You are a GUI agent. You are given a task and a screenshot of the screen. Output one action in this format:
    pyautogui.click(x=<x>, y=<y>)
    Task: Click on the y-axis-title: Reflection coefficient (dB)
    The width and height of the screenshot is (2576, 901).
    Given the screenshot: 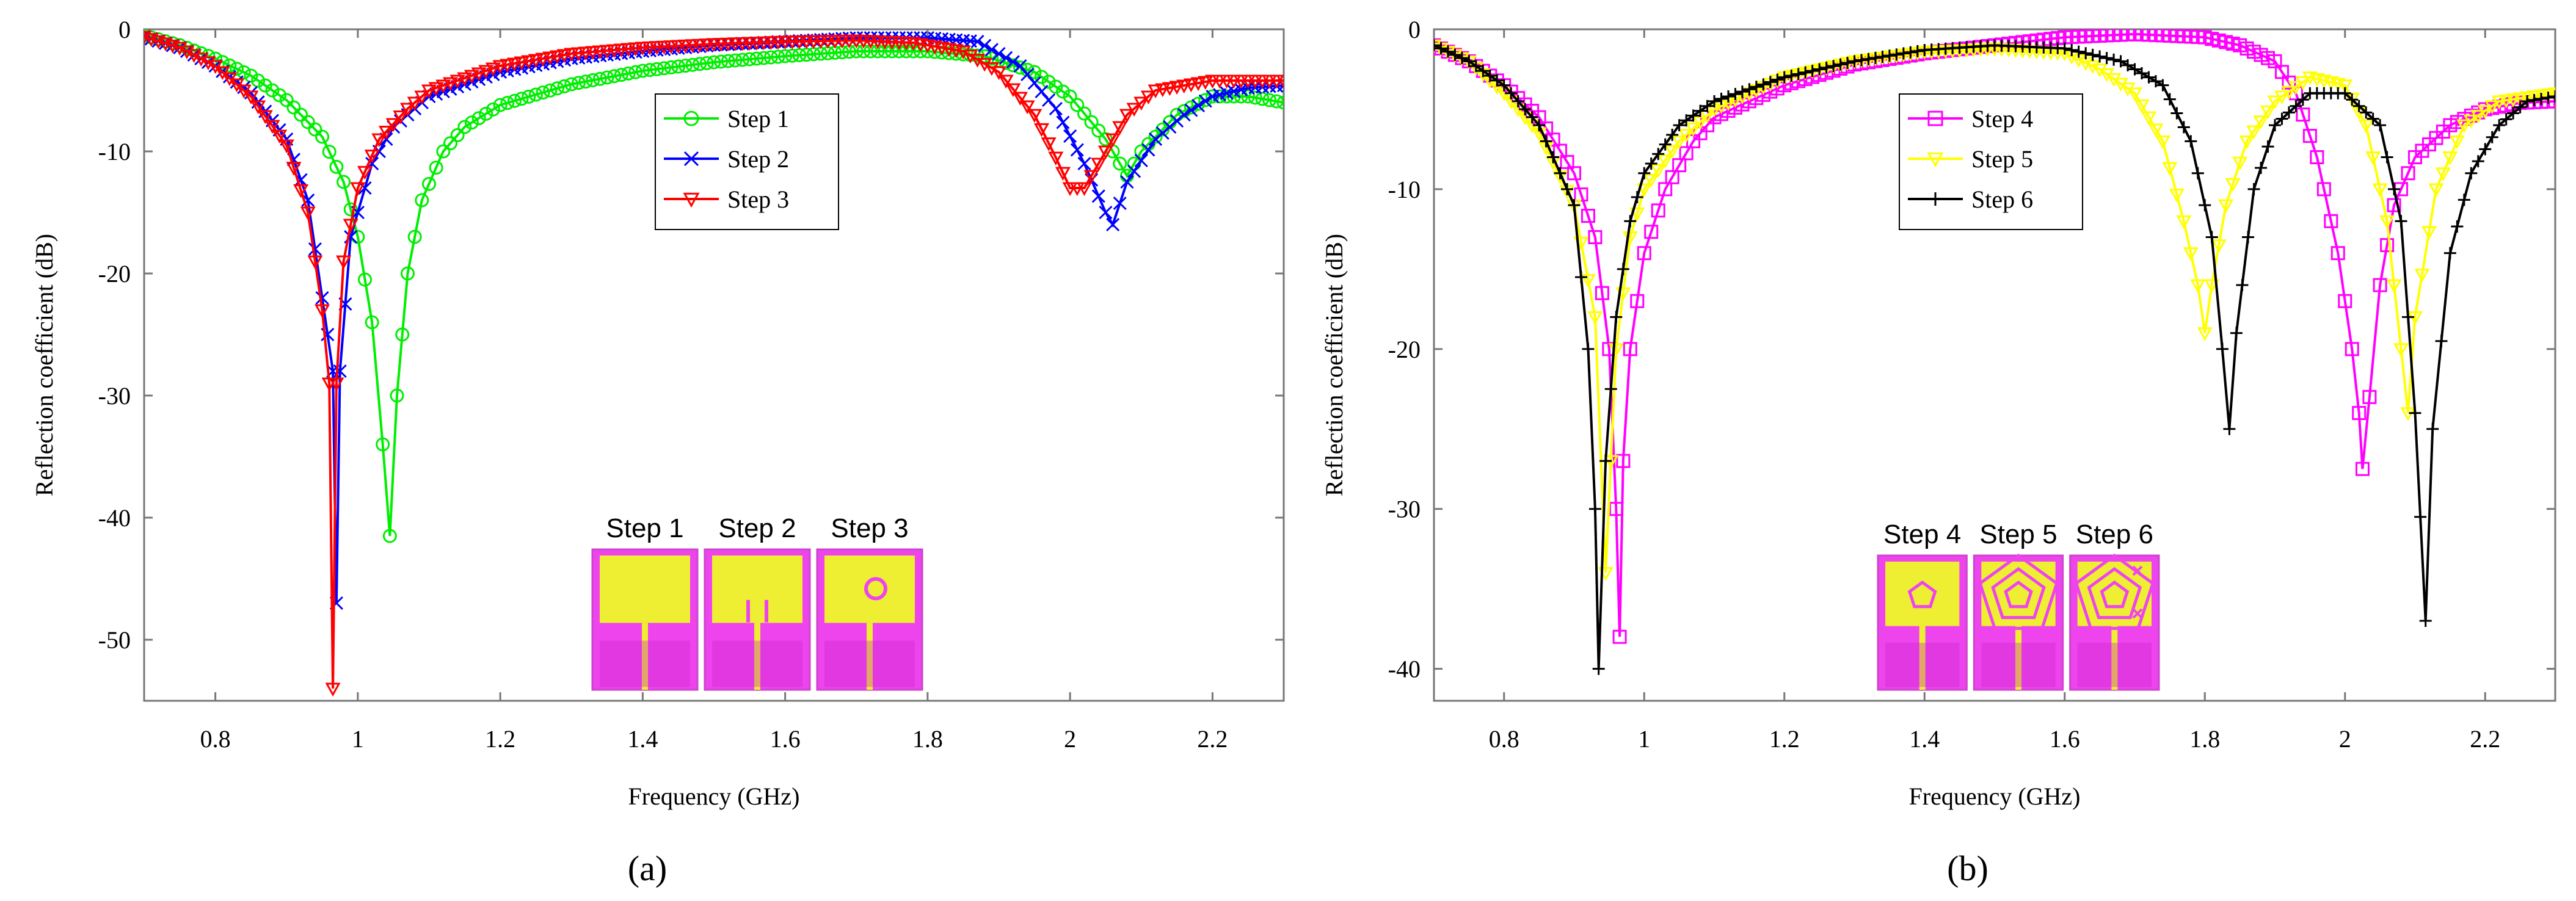 What is the action you would take?
    pyautogui.click(x=1334, y=365)
    